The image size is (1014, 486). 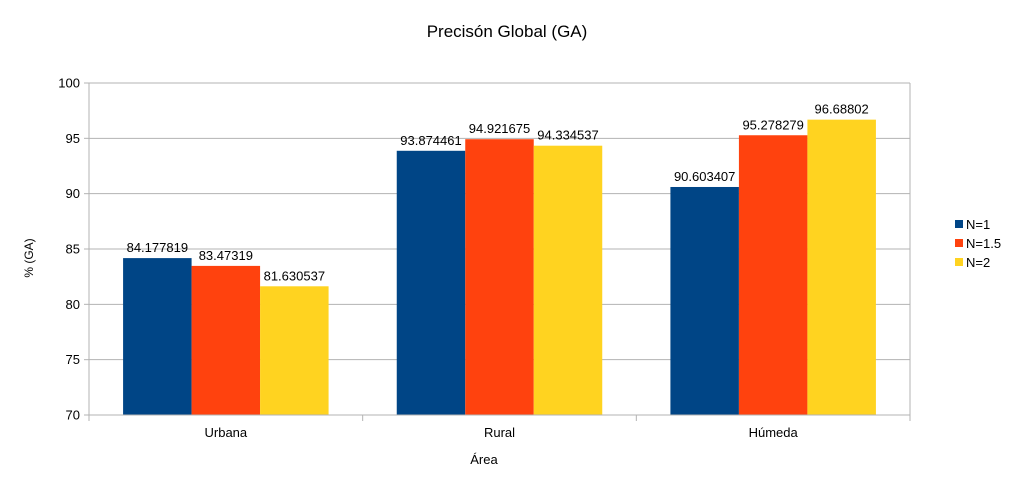 What do you see at coordinates (226, 255) in the screenshot?
I see `data-label: 83.47319` at bounding box center [226, 255].